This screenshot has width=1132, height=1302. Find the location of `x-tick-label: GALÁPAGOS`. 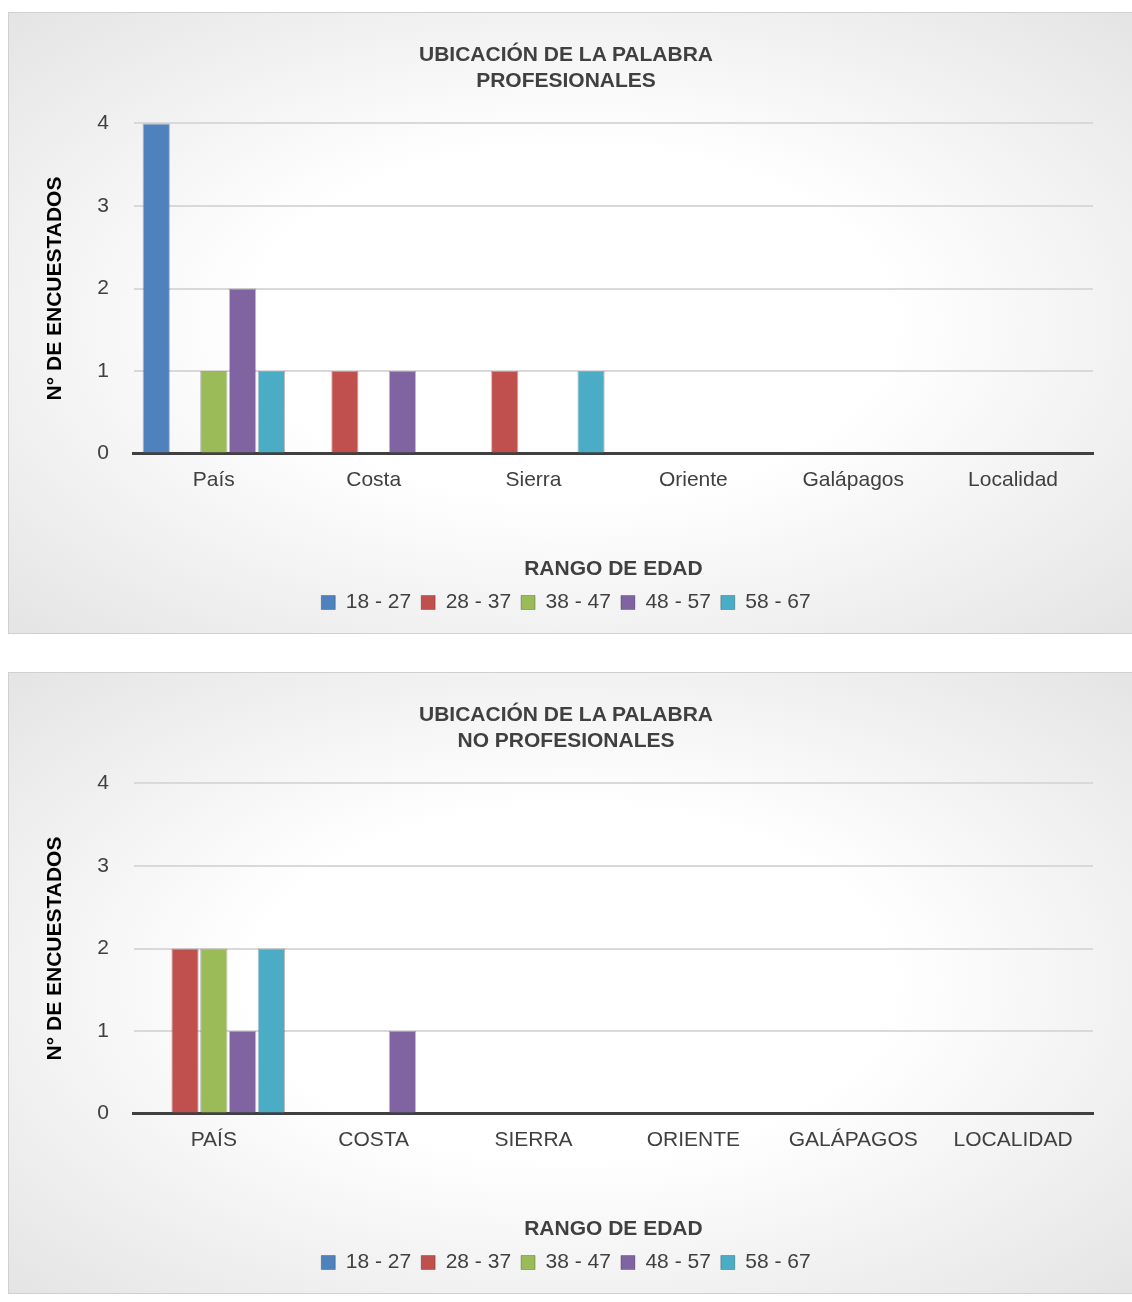

x-tick-label: GALÁPAGOS is located at coordinates (853, 1138).